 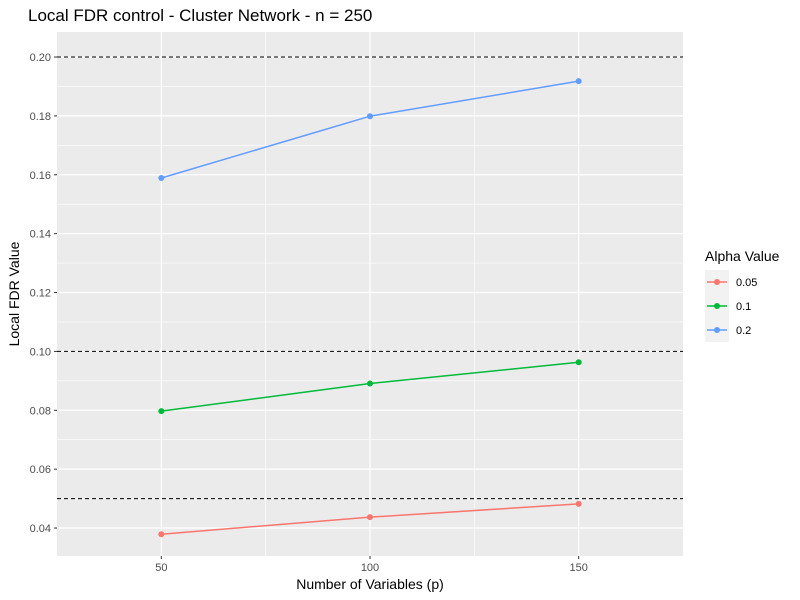 What do you see at coordinates (40, 470) in the screenshot?
I see `y-tick-label: 0.06` at bounding box center [40, 470].